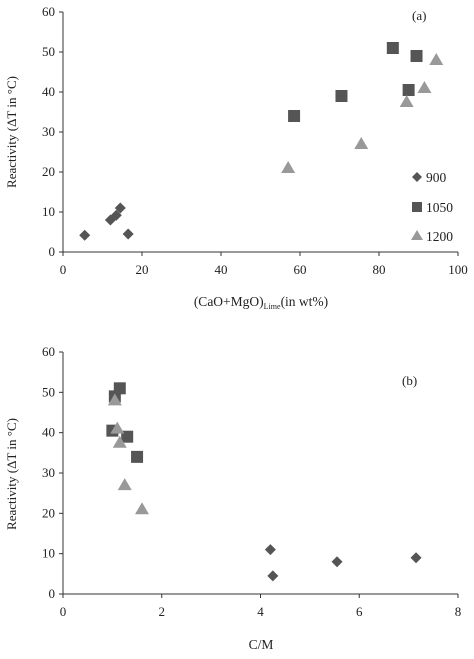  What do you see at coordinates (48, 211) in the screenshot?
I see `chart-a-y-tick-label: 10` at bounding box center [48, 211].